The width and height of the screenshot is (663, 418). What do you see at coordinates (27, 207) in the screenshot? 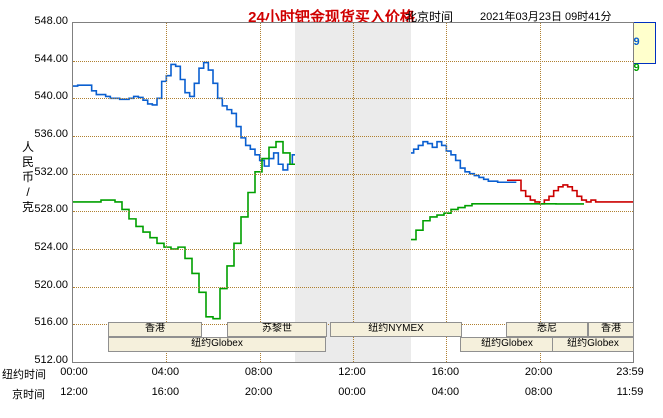
I see `y-axis-label-char: 克` at bounding box center [27, 207].